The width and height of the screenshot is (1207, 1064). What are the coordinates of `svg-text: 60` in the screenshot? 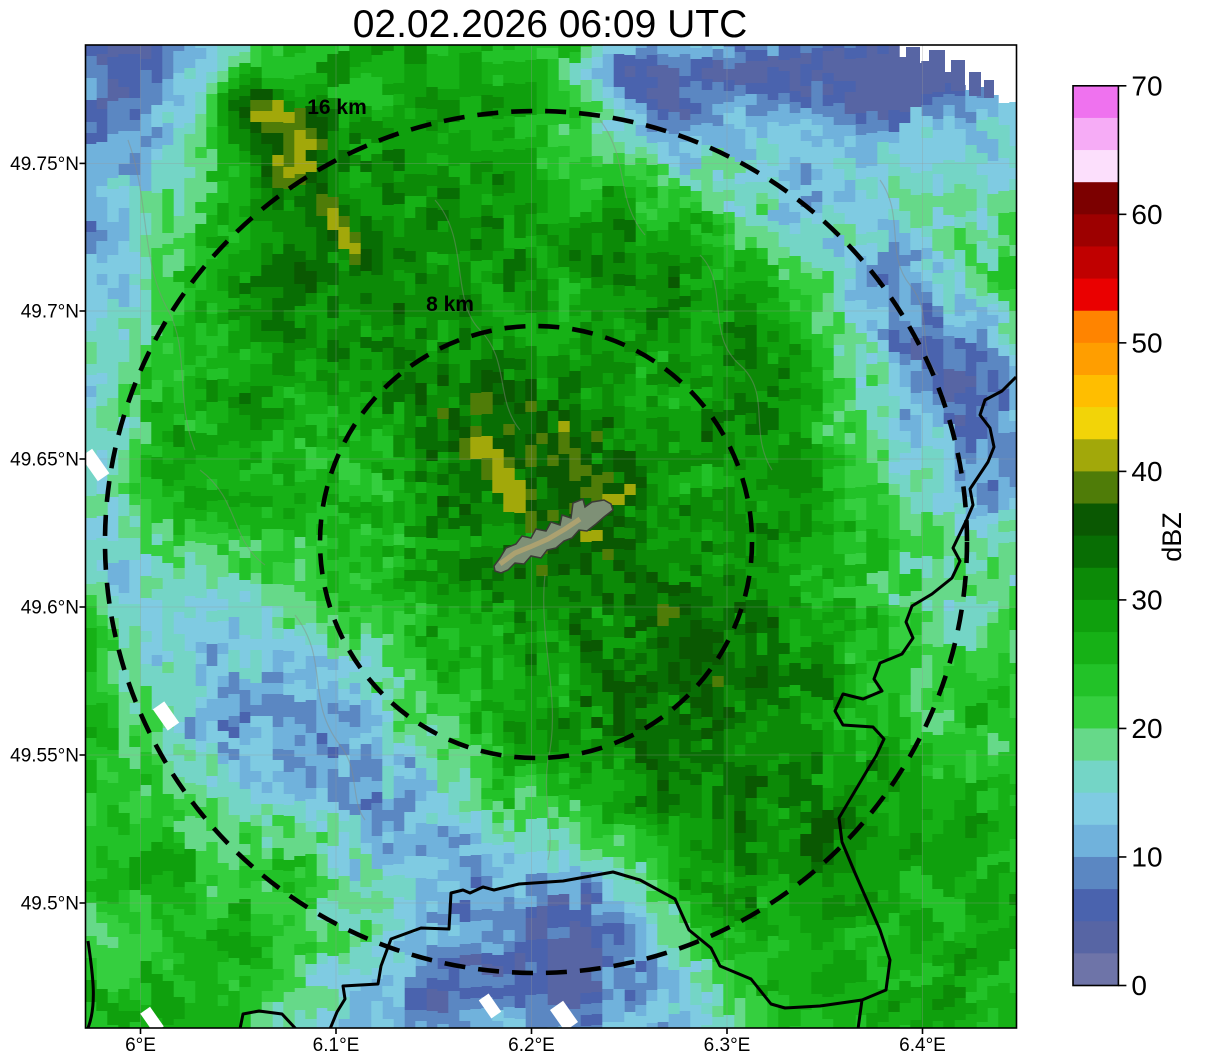 It's located at (1146, 214).